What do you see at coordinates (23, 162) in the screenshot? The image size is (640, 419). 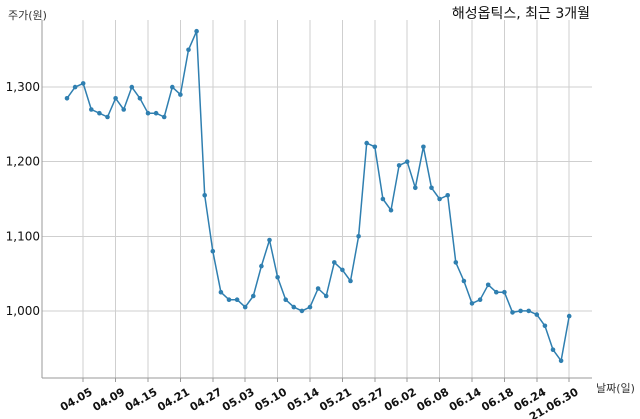 I see `y-tick-label: 1,200` at bounding box center [23, 162].